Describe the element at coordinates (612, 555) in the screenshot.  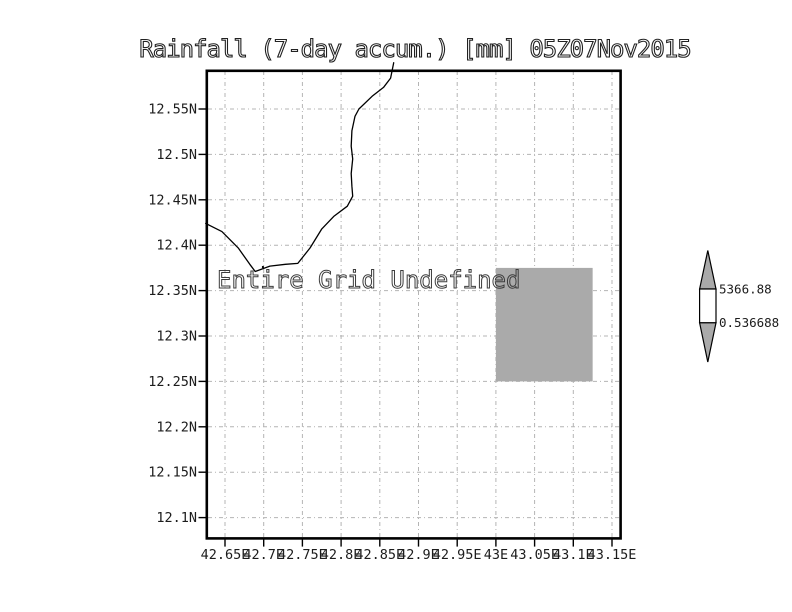
I see `x-axis-label: 43.15E` at that location.